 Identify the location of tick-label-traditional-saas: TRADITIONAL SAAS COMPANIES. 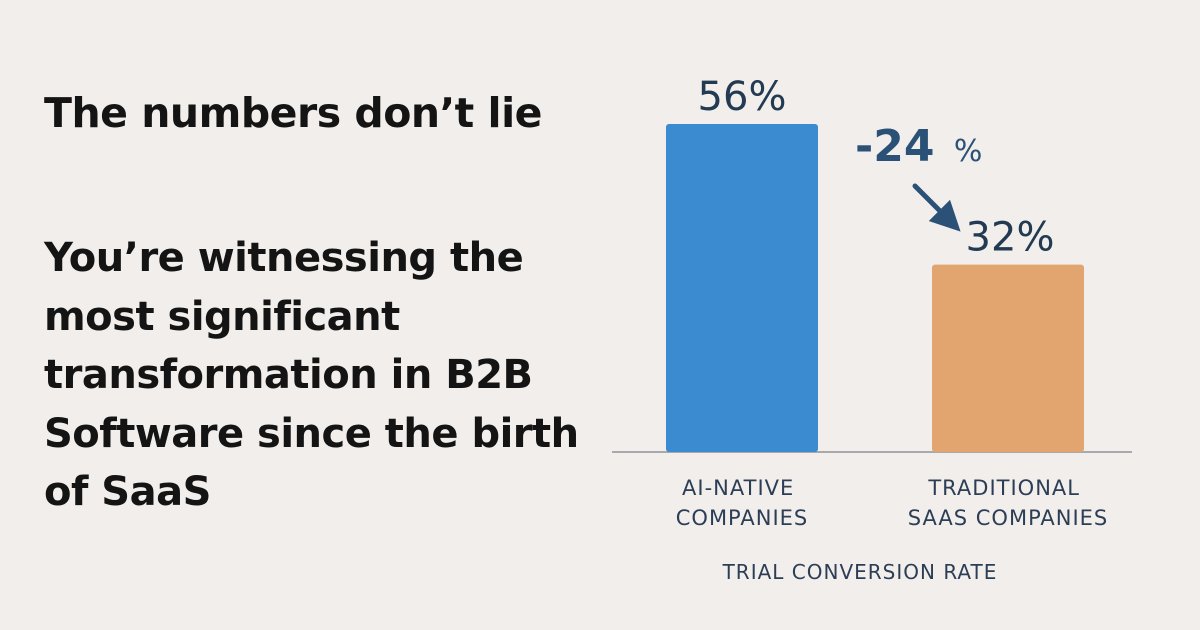
(1008, 503).